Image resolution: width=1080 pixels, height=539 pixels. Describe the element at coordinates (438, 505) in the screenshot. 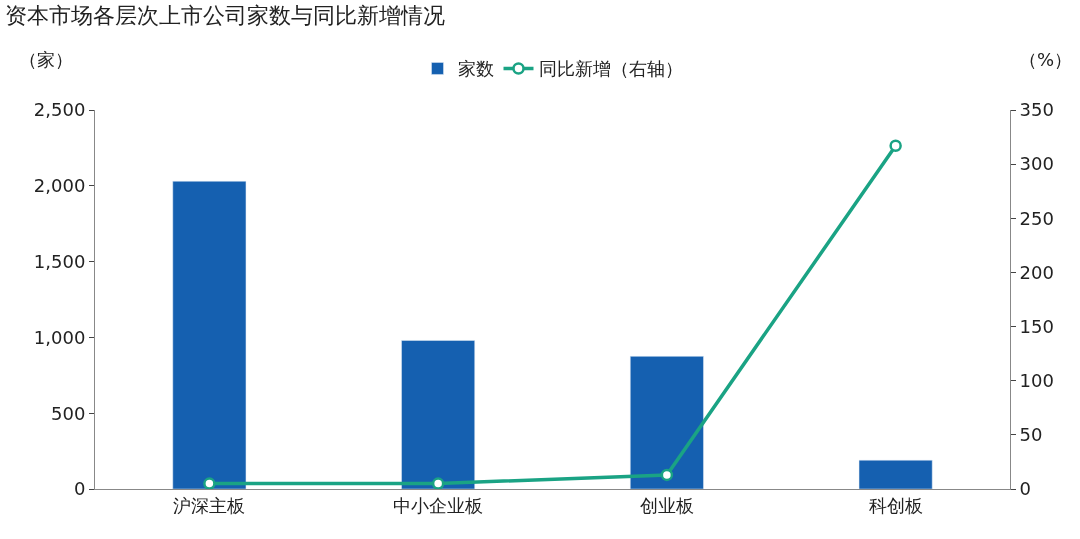

I see `x-tick-label: 中小企业板` at that location.